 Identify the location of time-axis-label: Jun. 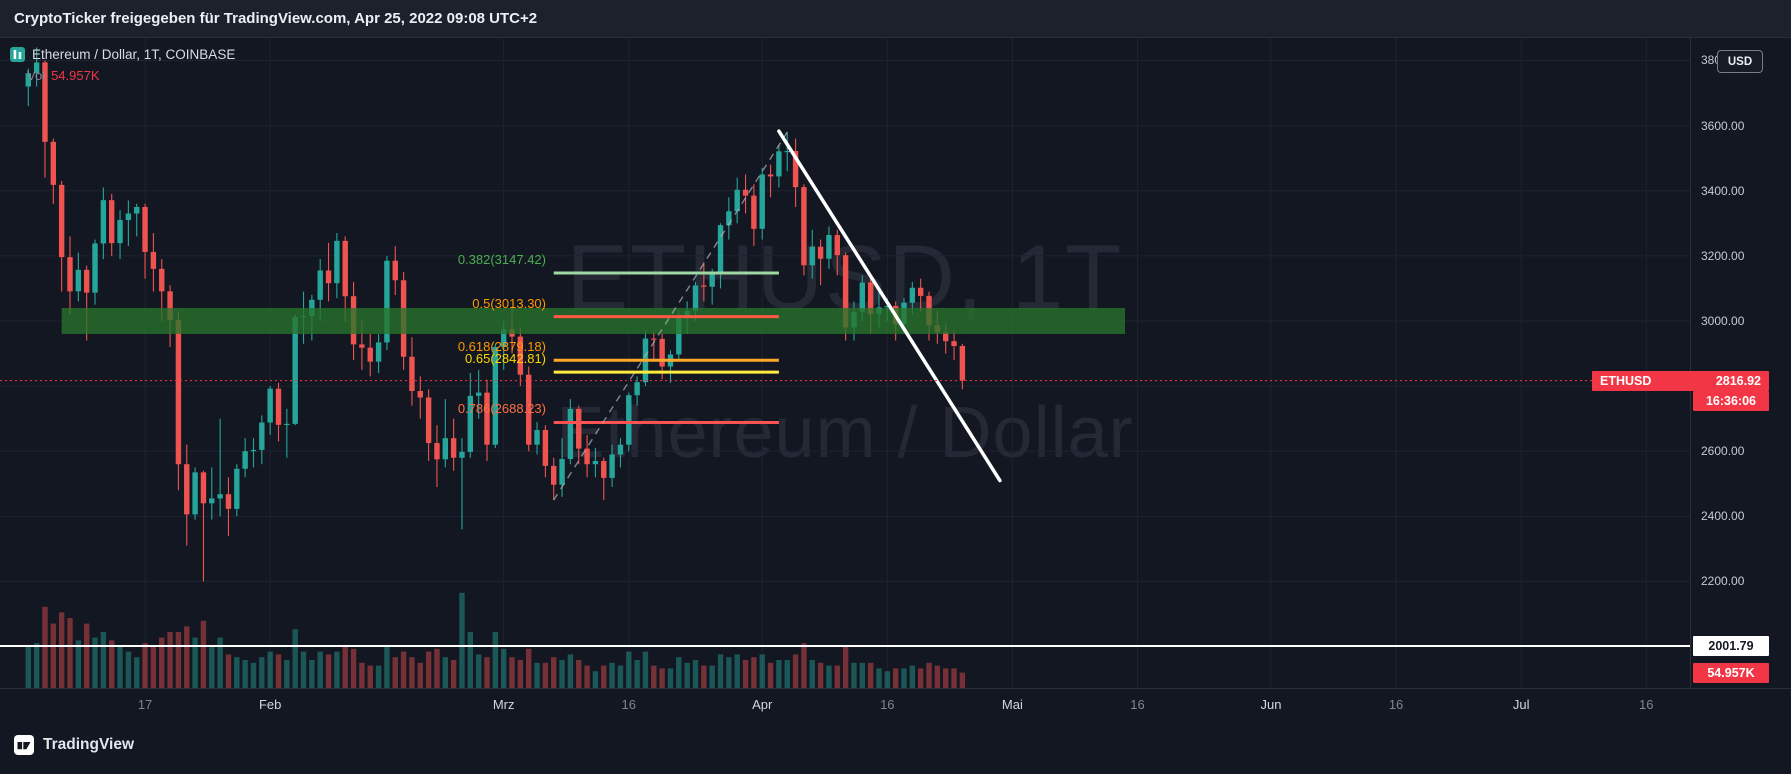
(1271, 704).